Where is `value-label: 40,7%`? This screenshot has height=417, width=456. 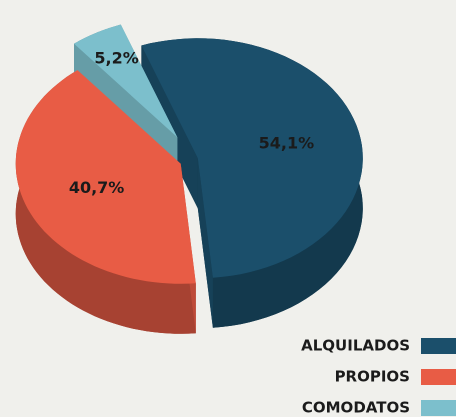 value-label: 40,7% is located at coordinates (97, 187).